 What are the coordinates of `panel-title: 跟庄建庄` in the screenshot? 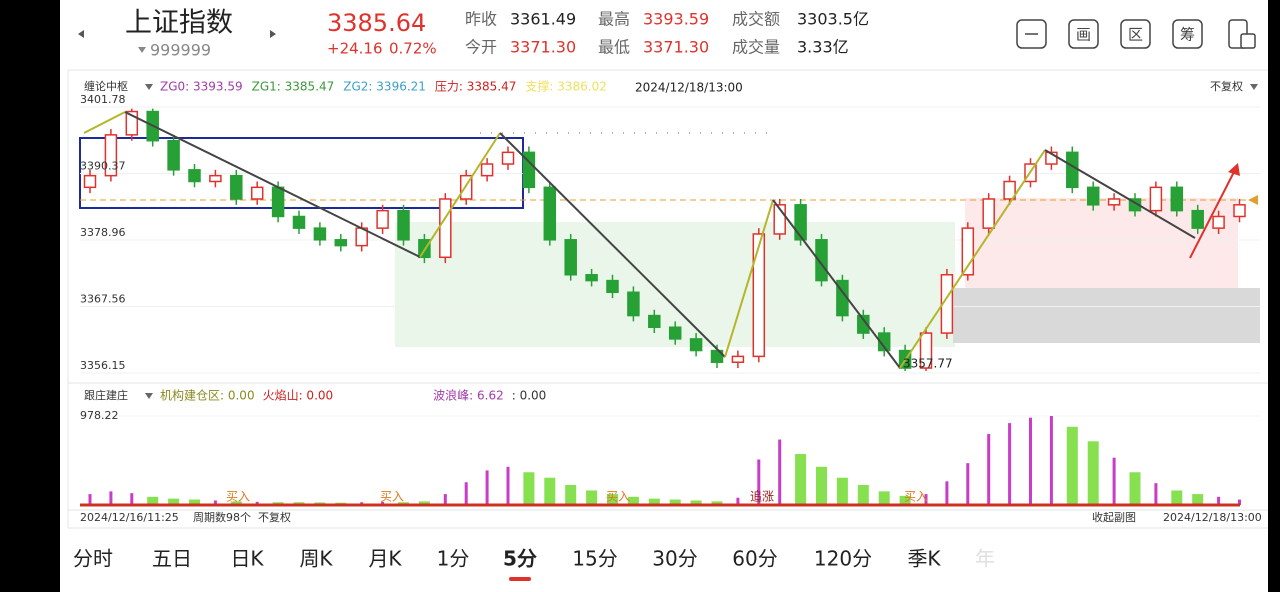 It's located at (106, 395).